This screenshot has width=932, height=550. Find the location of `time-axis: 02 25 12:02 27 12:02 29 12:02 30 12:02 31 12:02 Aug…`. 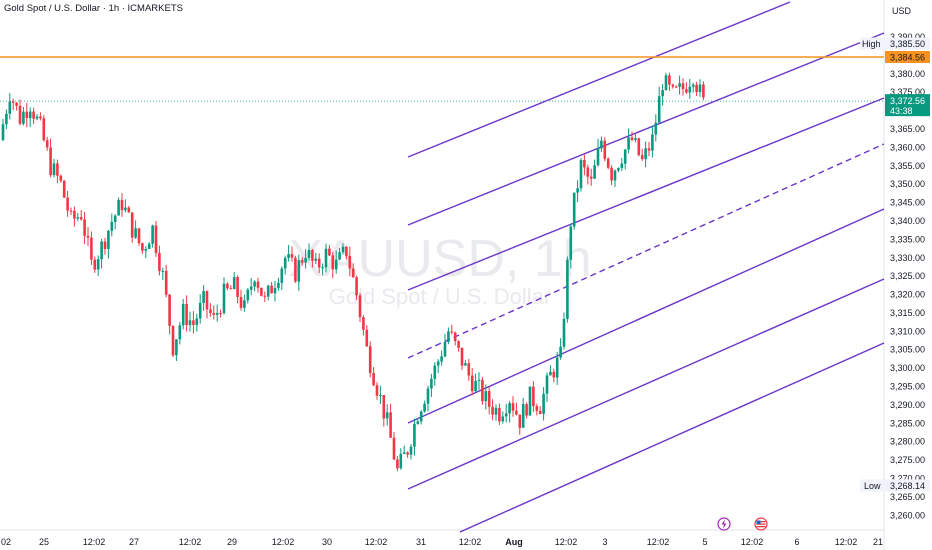

time-axis: 02 25 12:02 27 12:02 29 12:02 30 12:02 31 12:02 Aug… is located at coordinates (442, 542).